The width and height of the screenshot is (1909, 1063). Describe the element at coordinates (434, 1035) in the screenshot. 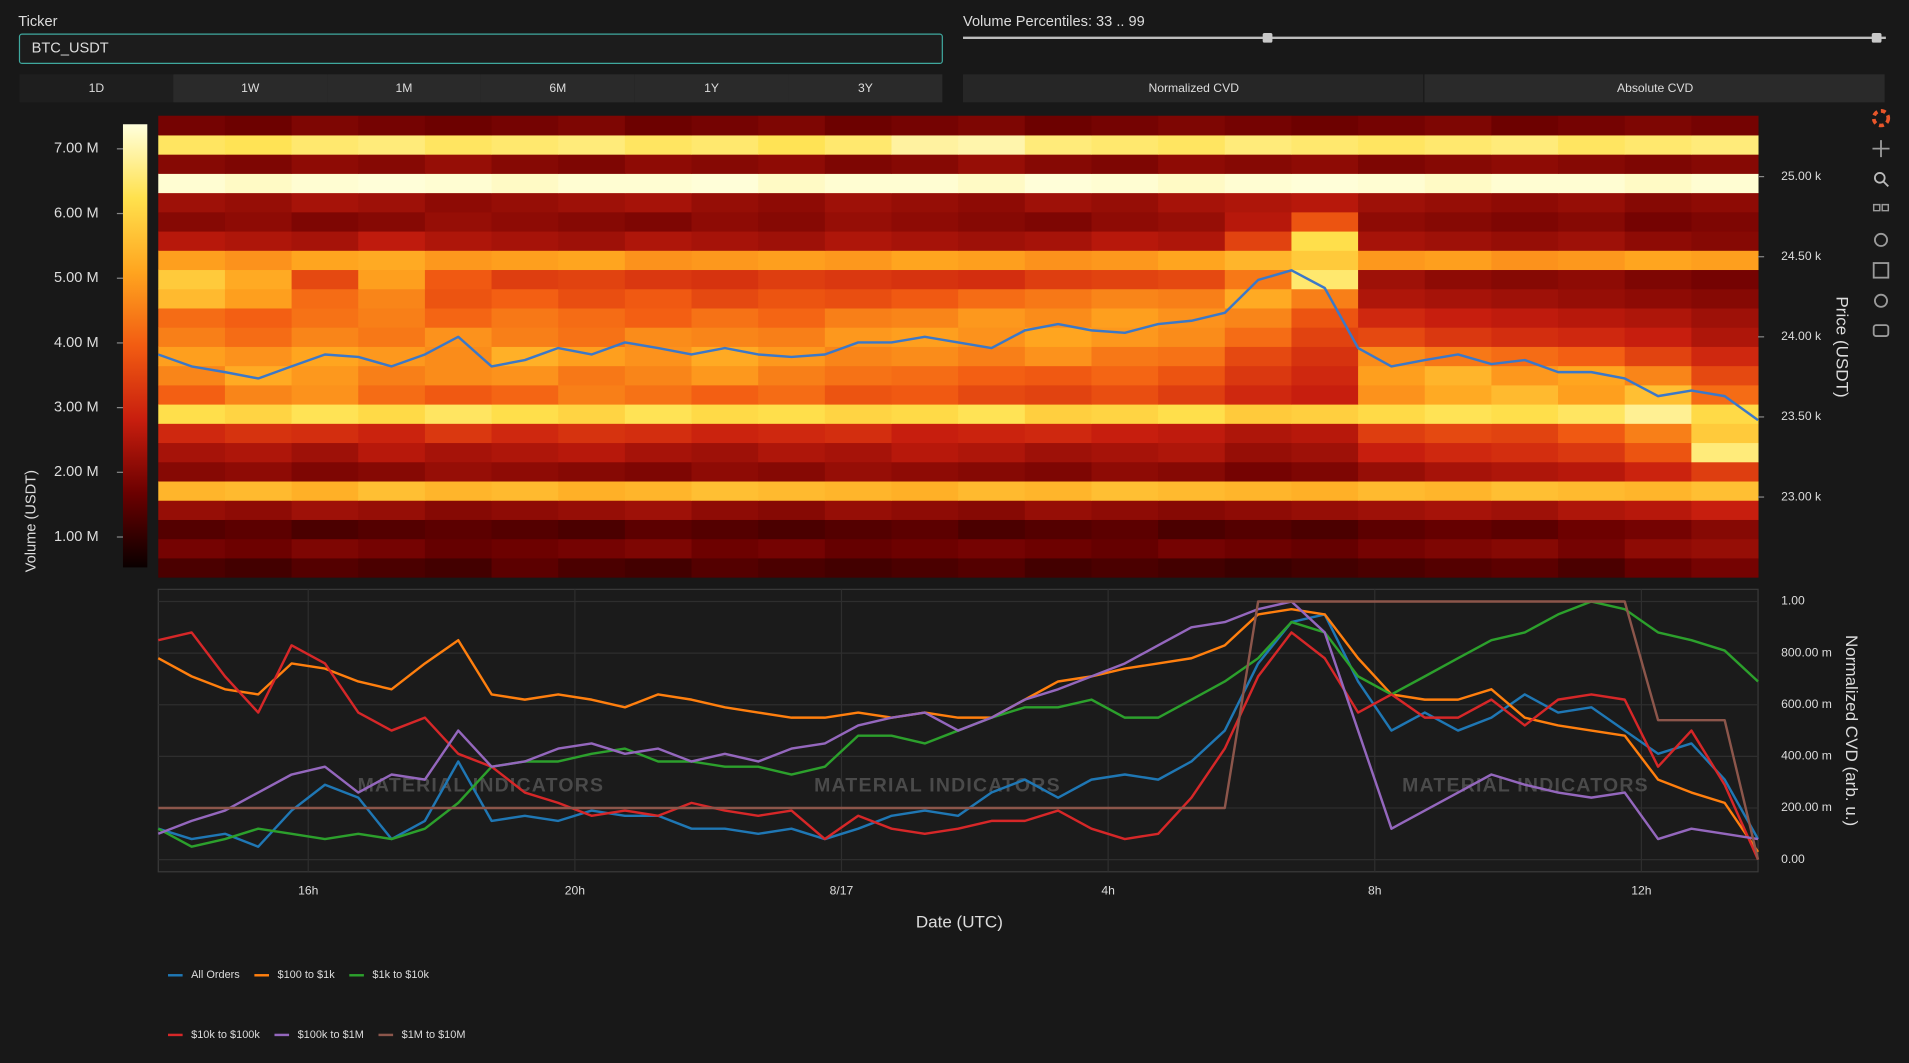

I see `legend-label: $1M to $10M` at that location.